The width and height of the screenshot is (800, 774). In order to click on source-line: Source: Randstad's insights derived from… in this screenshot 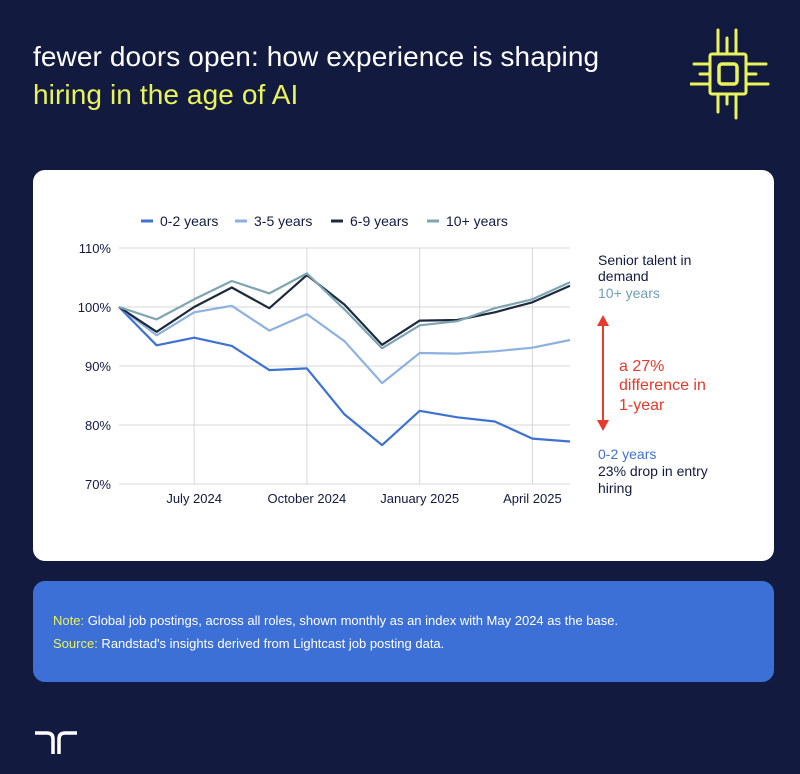, I will do `click(248, 643)`.